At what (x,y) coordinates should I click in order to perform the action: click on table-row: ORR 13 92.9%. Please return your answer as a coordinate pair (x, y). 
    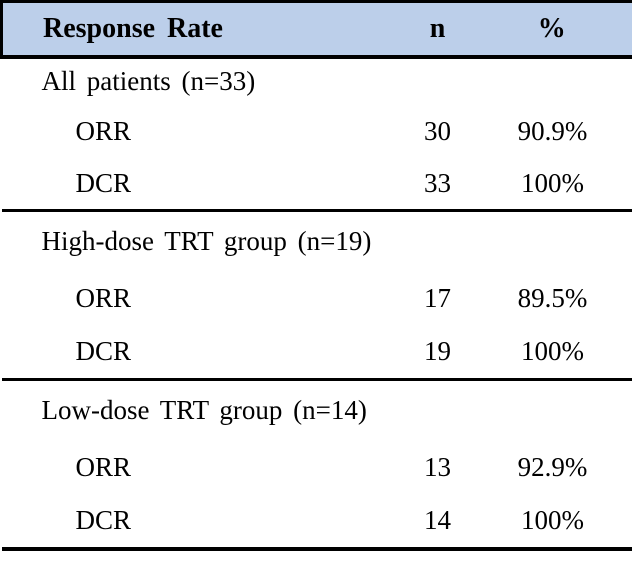
    Looking at the image, I should click on (317, 468).